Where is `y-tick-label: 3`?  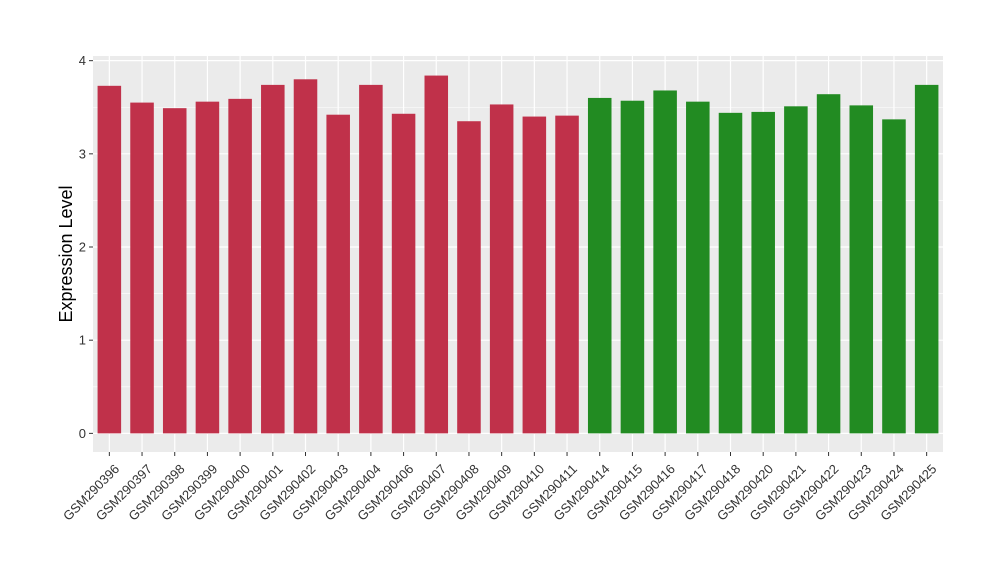 y-tick-label: 3 is located at coordinates (82, 153).